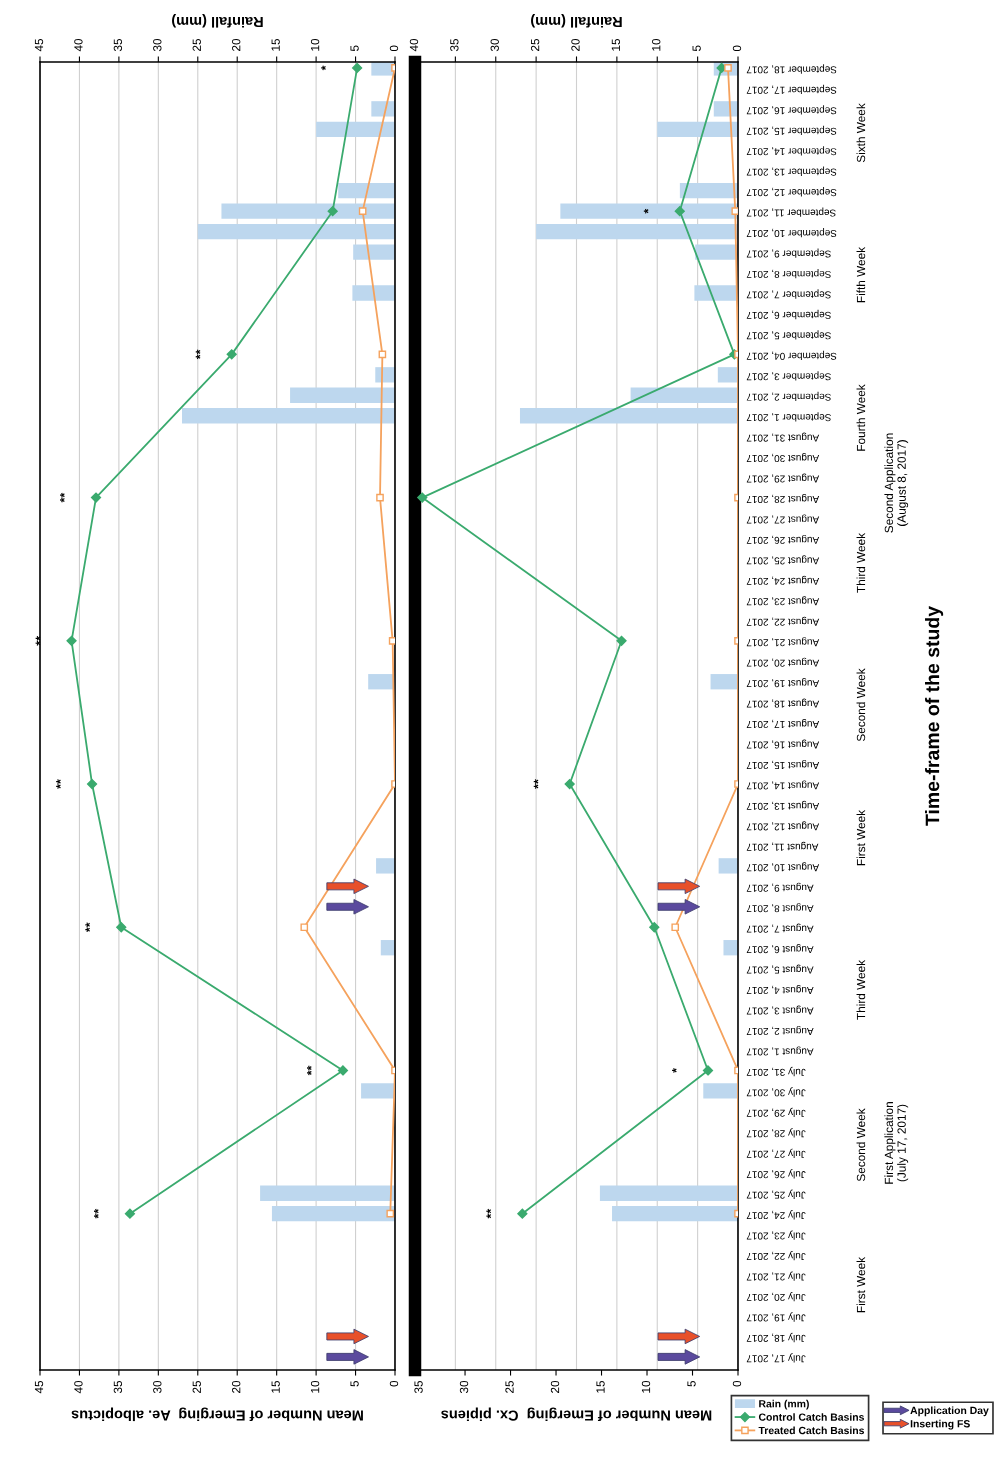  I want to click on y-tick-label: August 4, 2017, so click(780, 990).